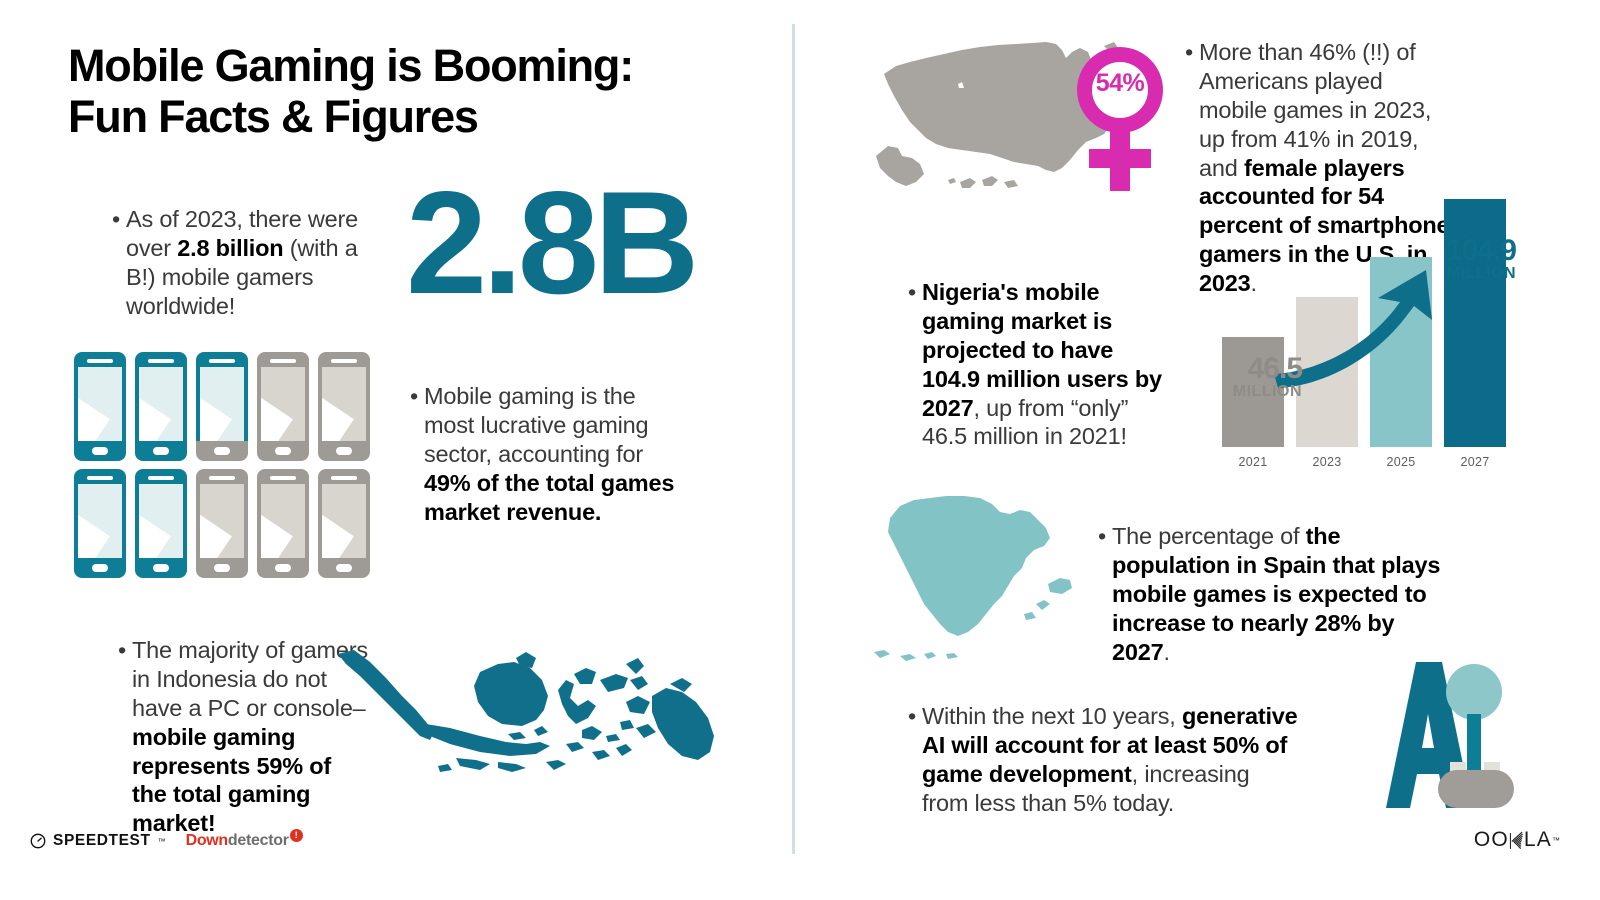 Image resolution: width=1600 pixels, height=900 pixels. Describe the element at coordinates (1401, 462) in the screenshot. I see `chart-xtick-2025: 2025` at that location.